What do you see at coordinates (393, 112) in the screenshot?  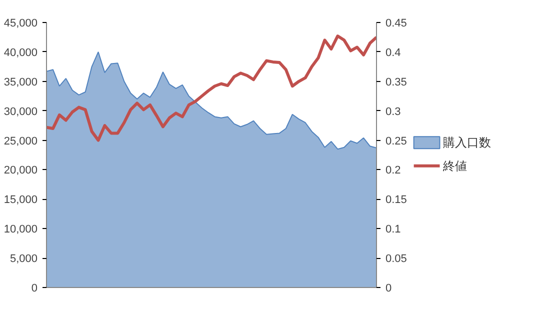 I see `y2-tick-label: 0.3` at bounding box center [393, 112].